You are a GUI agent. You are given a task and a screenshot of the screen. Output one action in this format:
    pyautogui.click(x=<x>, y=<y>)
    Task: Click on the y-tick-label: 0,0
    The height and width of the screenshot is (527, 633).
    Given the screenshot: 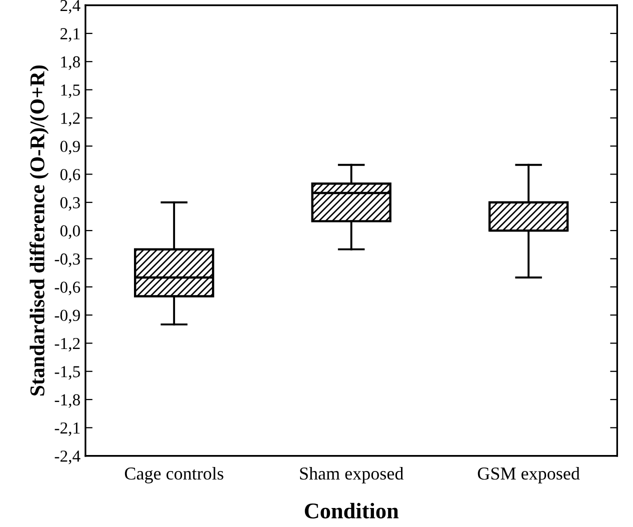 What is the action you would take?
    pyautogui.click(x=70, y=232)
    